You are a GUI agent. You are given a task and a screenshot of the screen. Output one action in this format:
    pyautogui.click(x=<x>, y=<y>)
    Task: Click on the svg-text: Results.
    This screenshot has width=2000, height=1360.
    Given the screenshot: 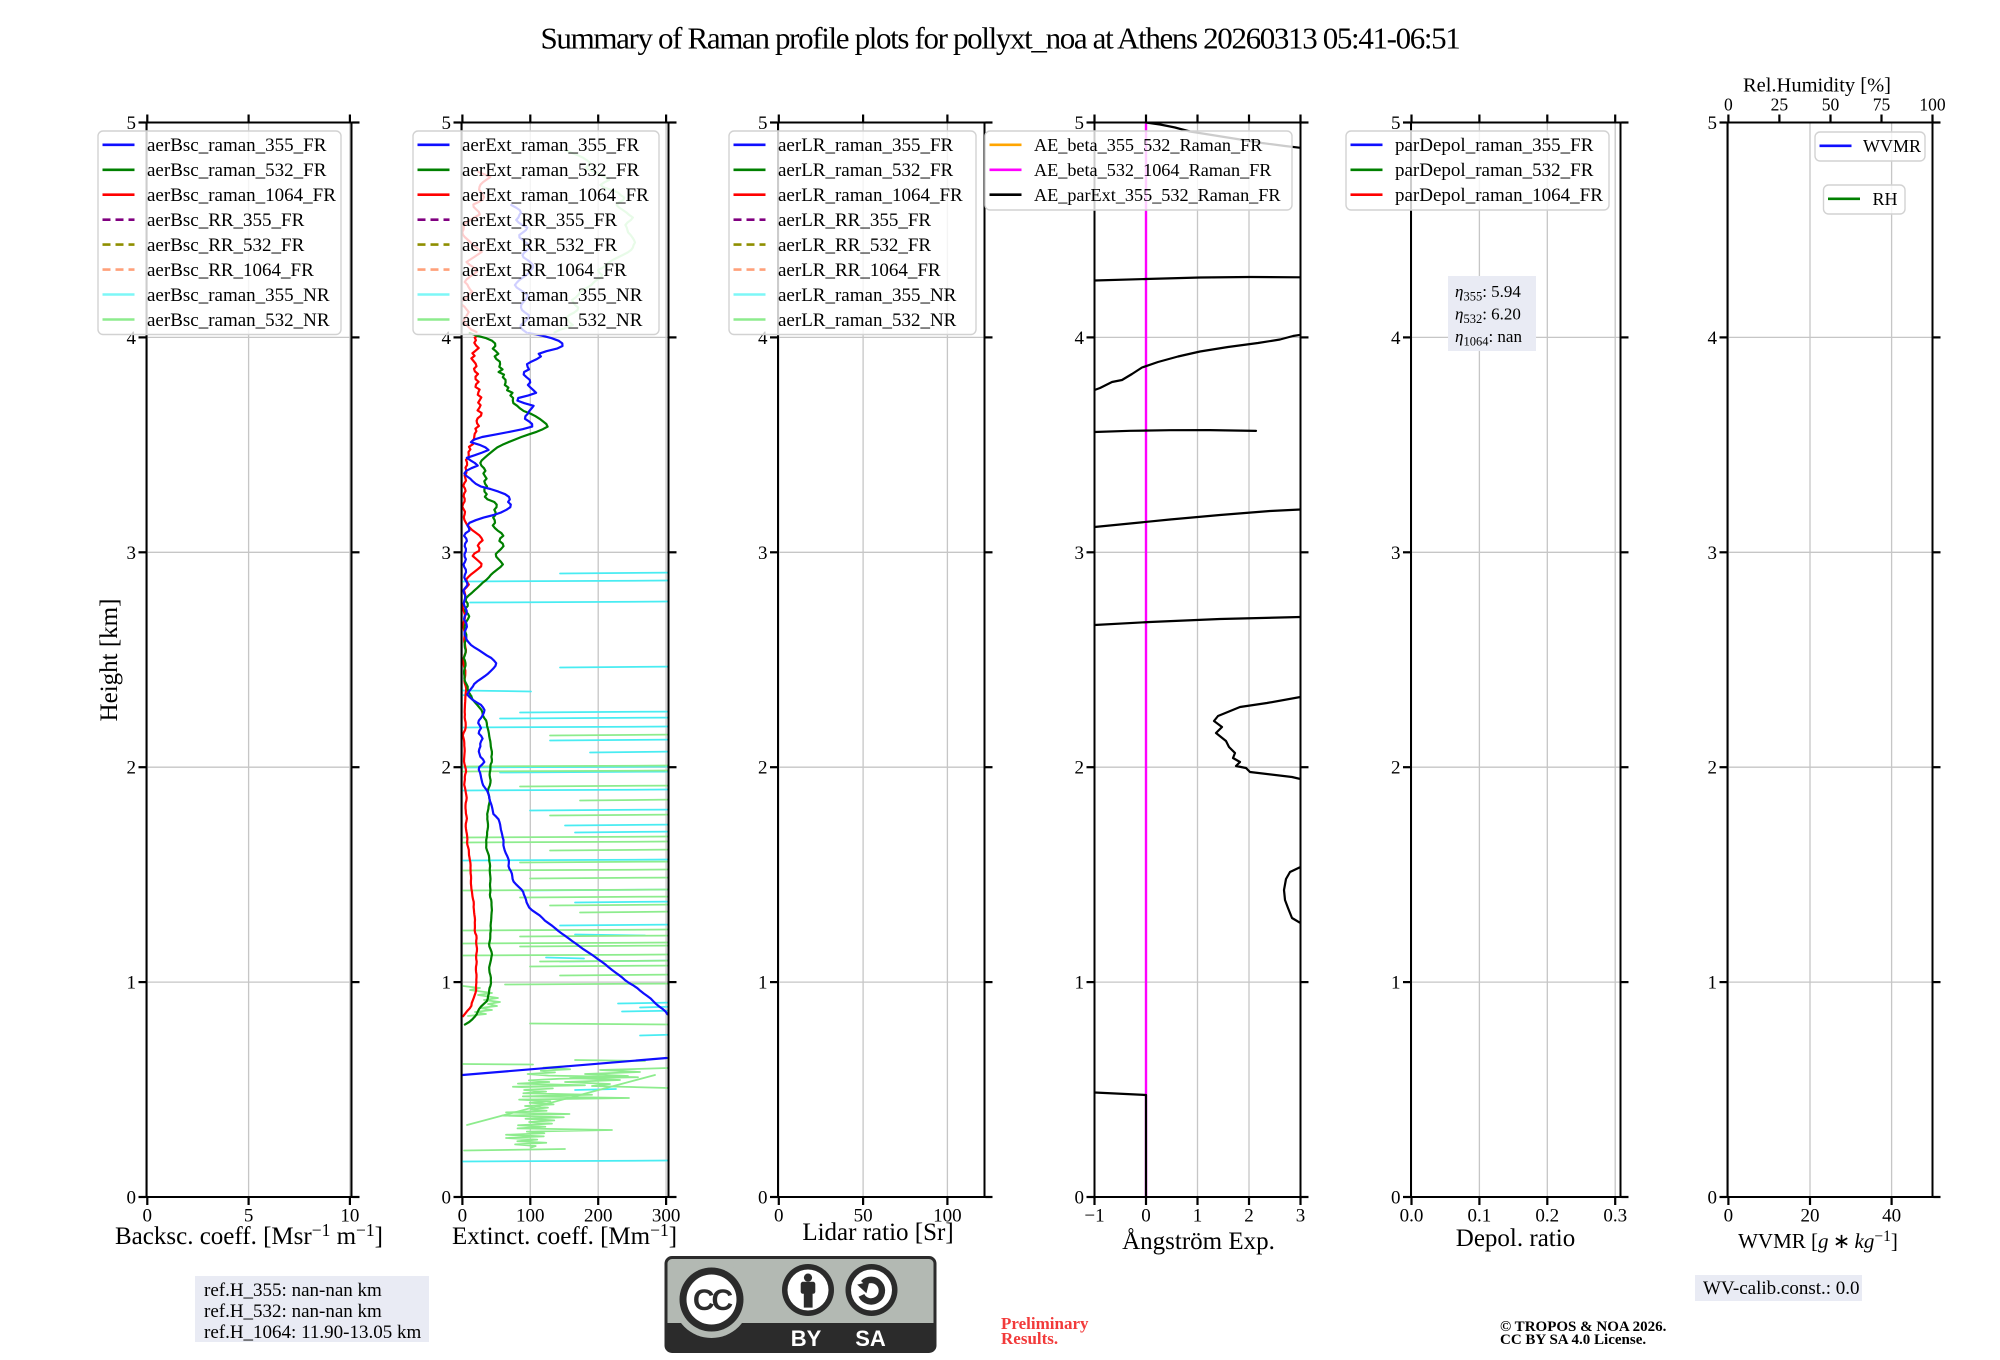 What is the action you would take?
    pyautogui.click(x=1029, y=1338)
    